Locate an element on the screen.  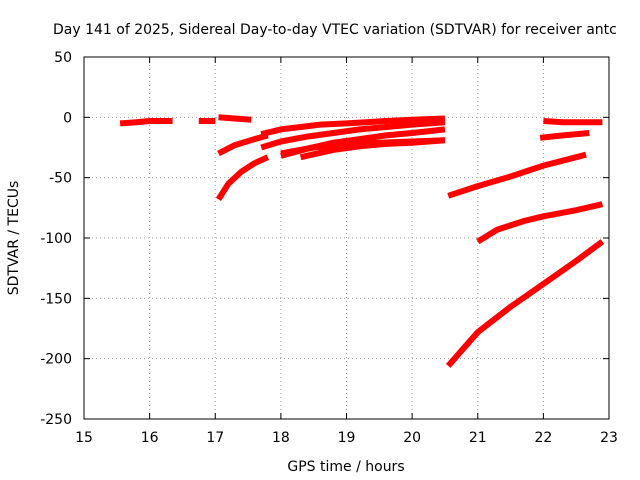
y-tick-label: -200 is located at coordinates (56, 360).